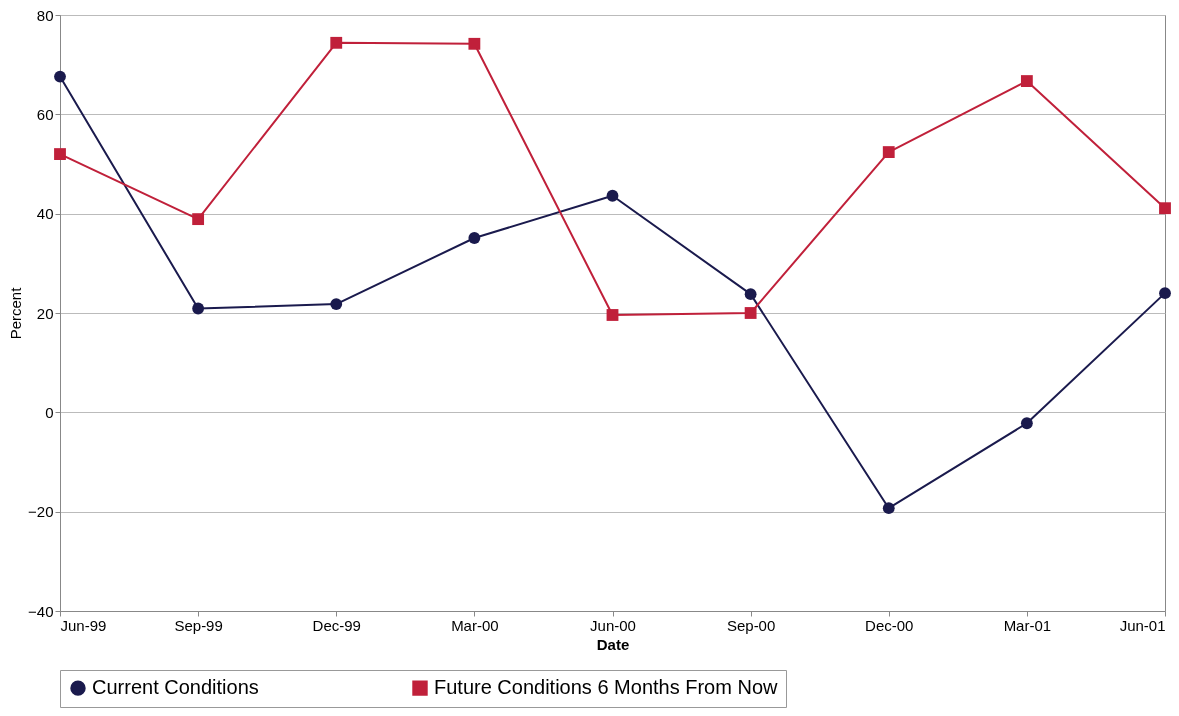 The width and height of the screenshot is (1179, 716). Describe the element at coordinates (45, 114) in the screenshot. I see `y-tick-label: 60` at that location.